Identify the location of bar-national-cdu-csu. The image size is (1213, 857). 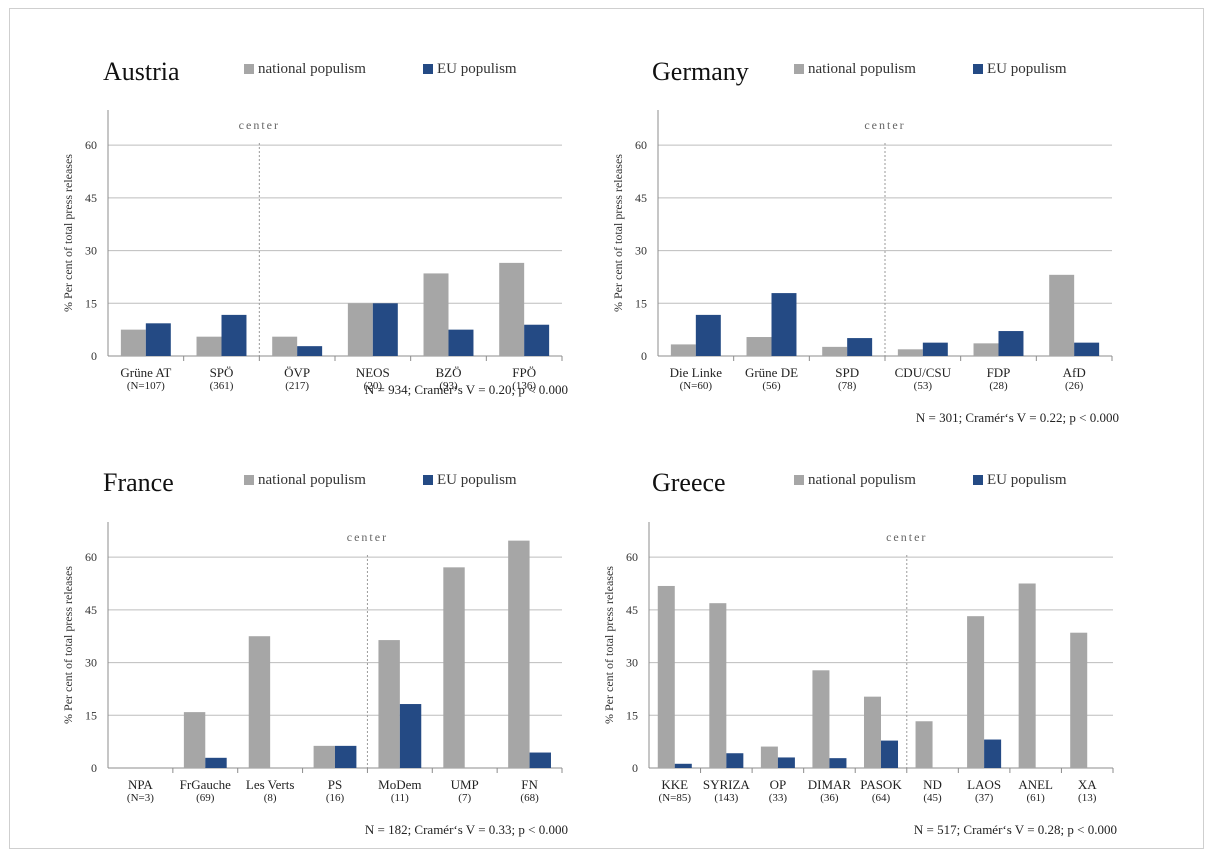
(910, 352).